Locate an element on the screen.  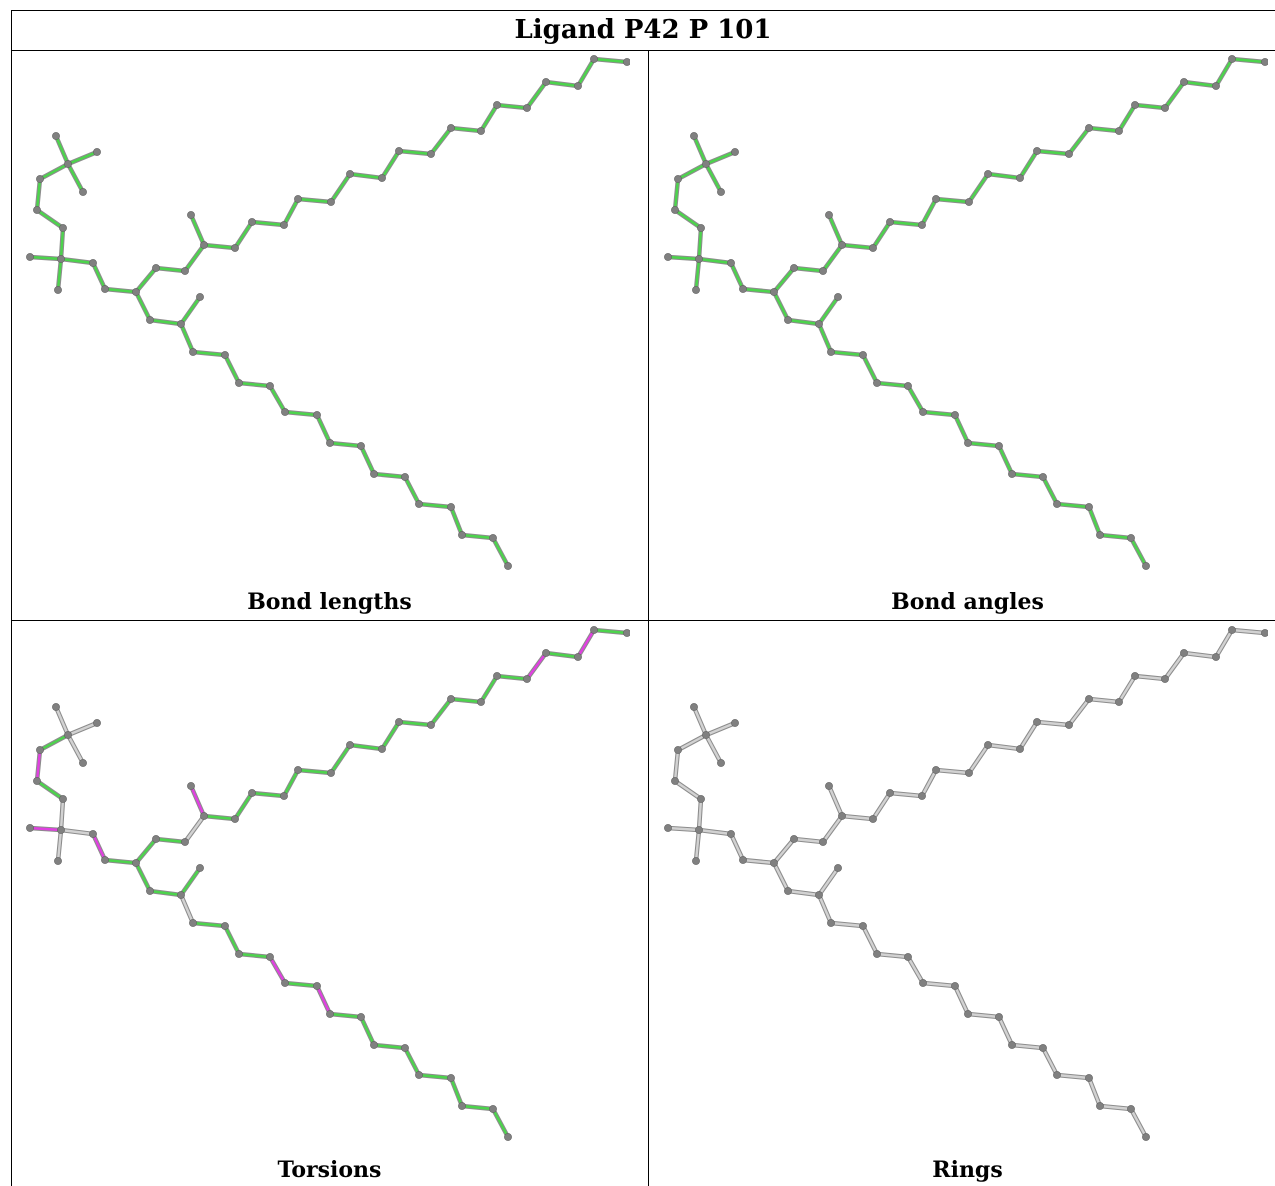
bond-lengths-caption: Bond lengths is located at coordinates (329, 602).